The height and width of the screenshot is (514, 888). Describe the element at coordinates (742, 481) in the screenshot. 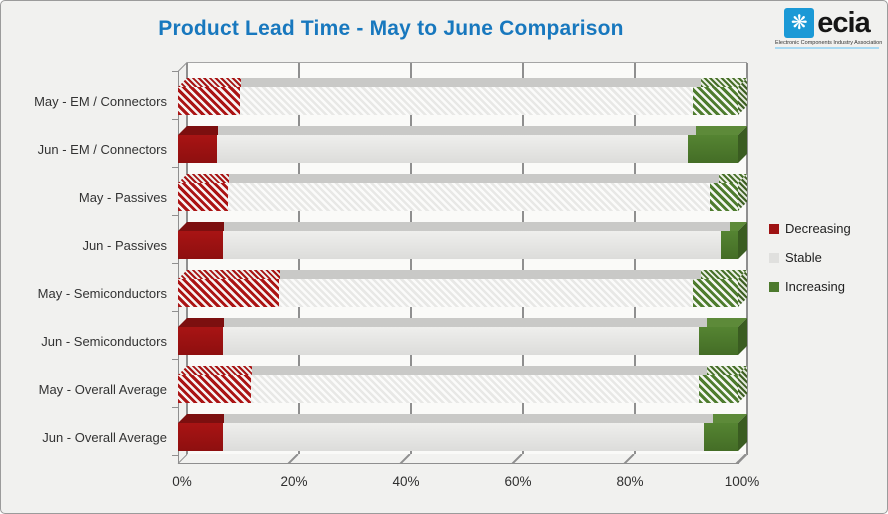

I see `x-axis-tick-label: 100%` at that location.